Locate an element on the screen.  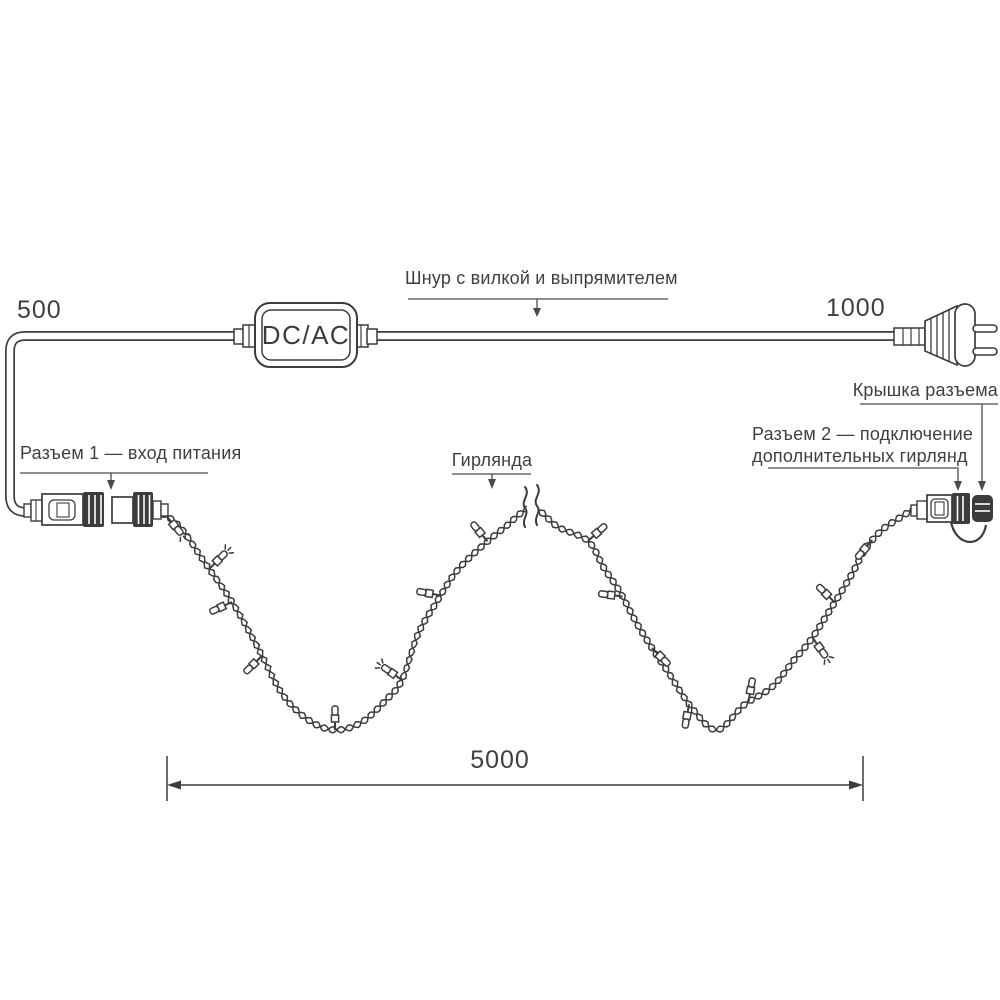
connector2-collar is located at coordinates (922, 510).